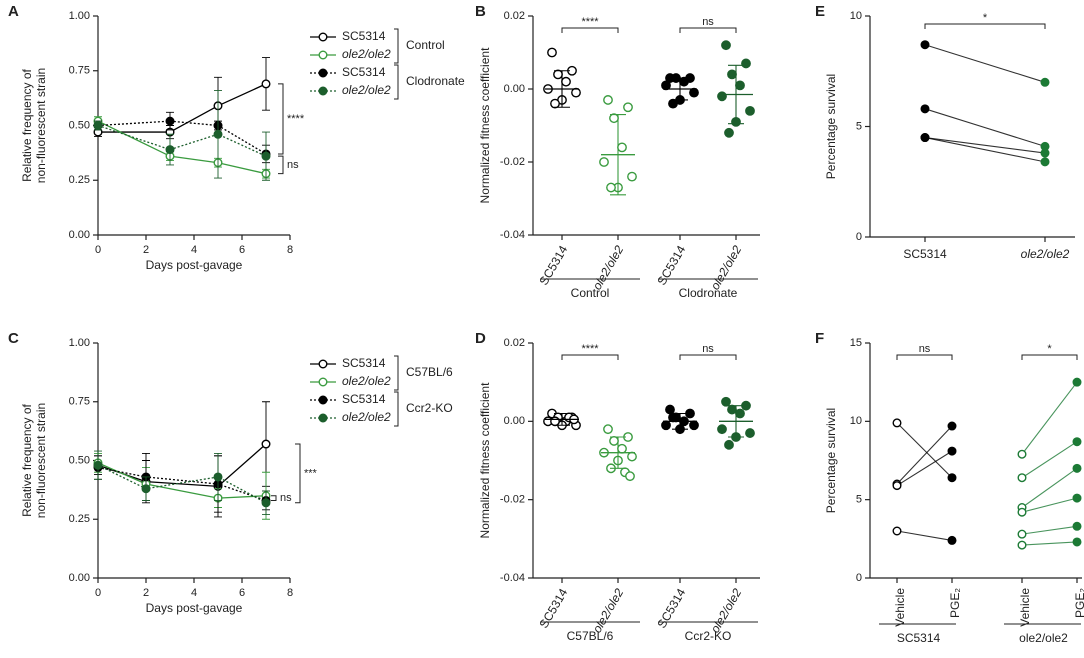 Image resolution: width=1084 pixels, height=658 pixels. What do you see at coordinates (27, 124) in the screenshot?
I see `y-axis-label: Relative frequency of` at bounding box center [27, 124].